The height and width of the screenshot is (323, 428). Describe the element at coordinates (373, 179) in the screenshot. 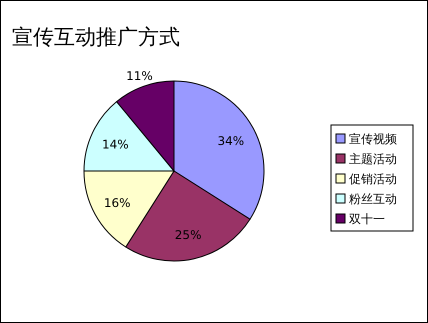

I see `legend-label: 促销活动` at that location.